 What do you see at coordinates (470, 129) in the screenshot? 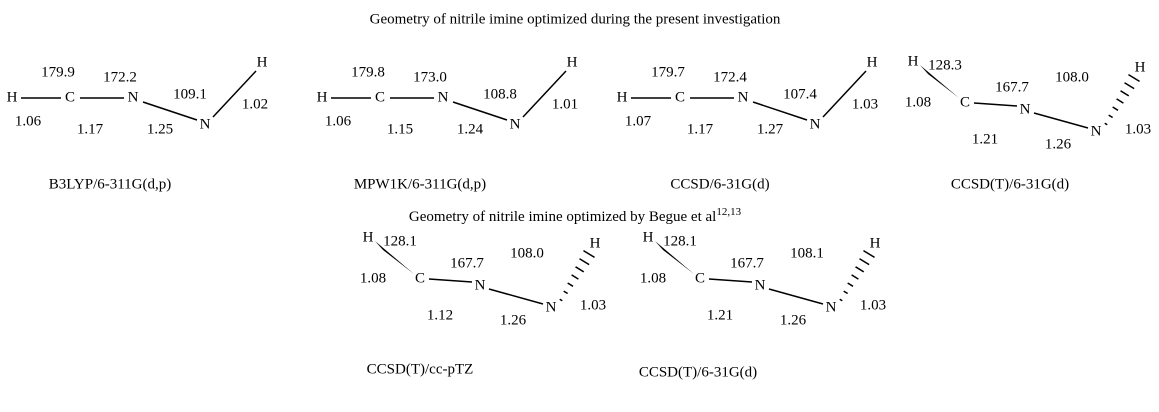
I see `bond-length-label: 1.24` at bounding box center [470, 129].